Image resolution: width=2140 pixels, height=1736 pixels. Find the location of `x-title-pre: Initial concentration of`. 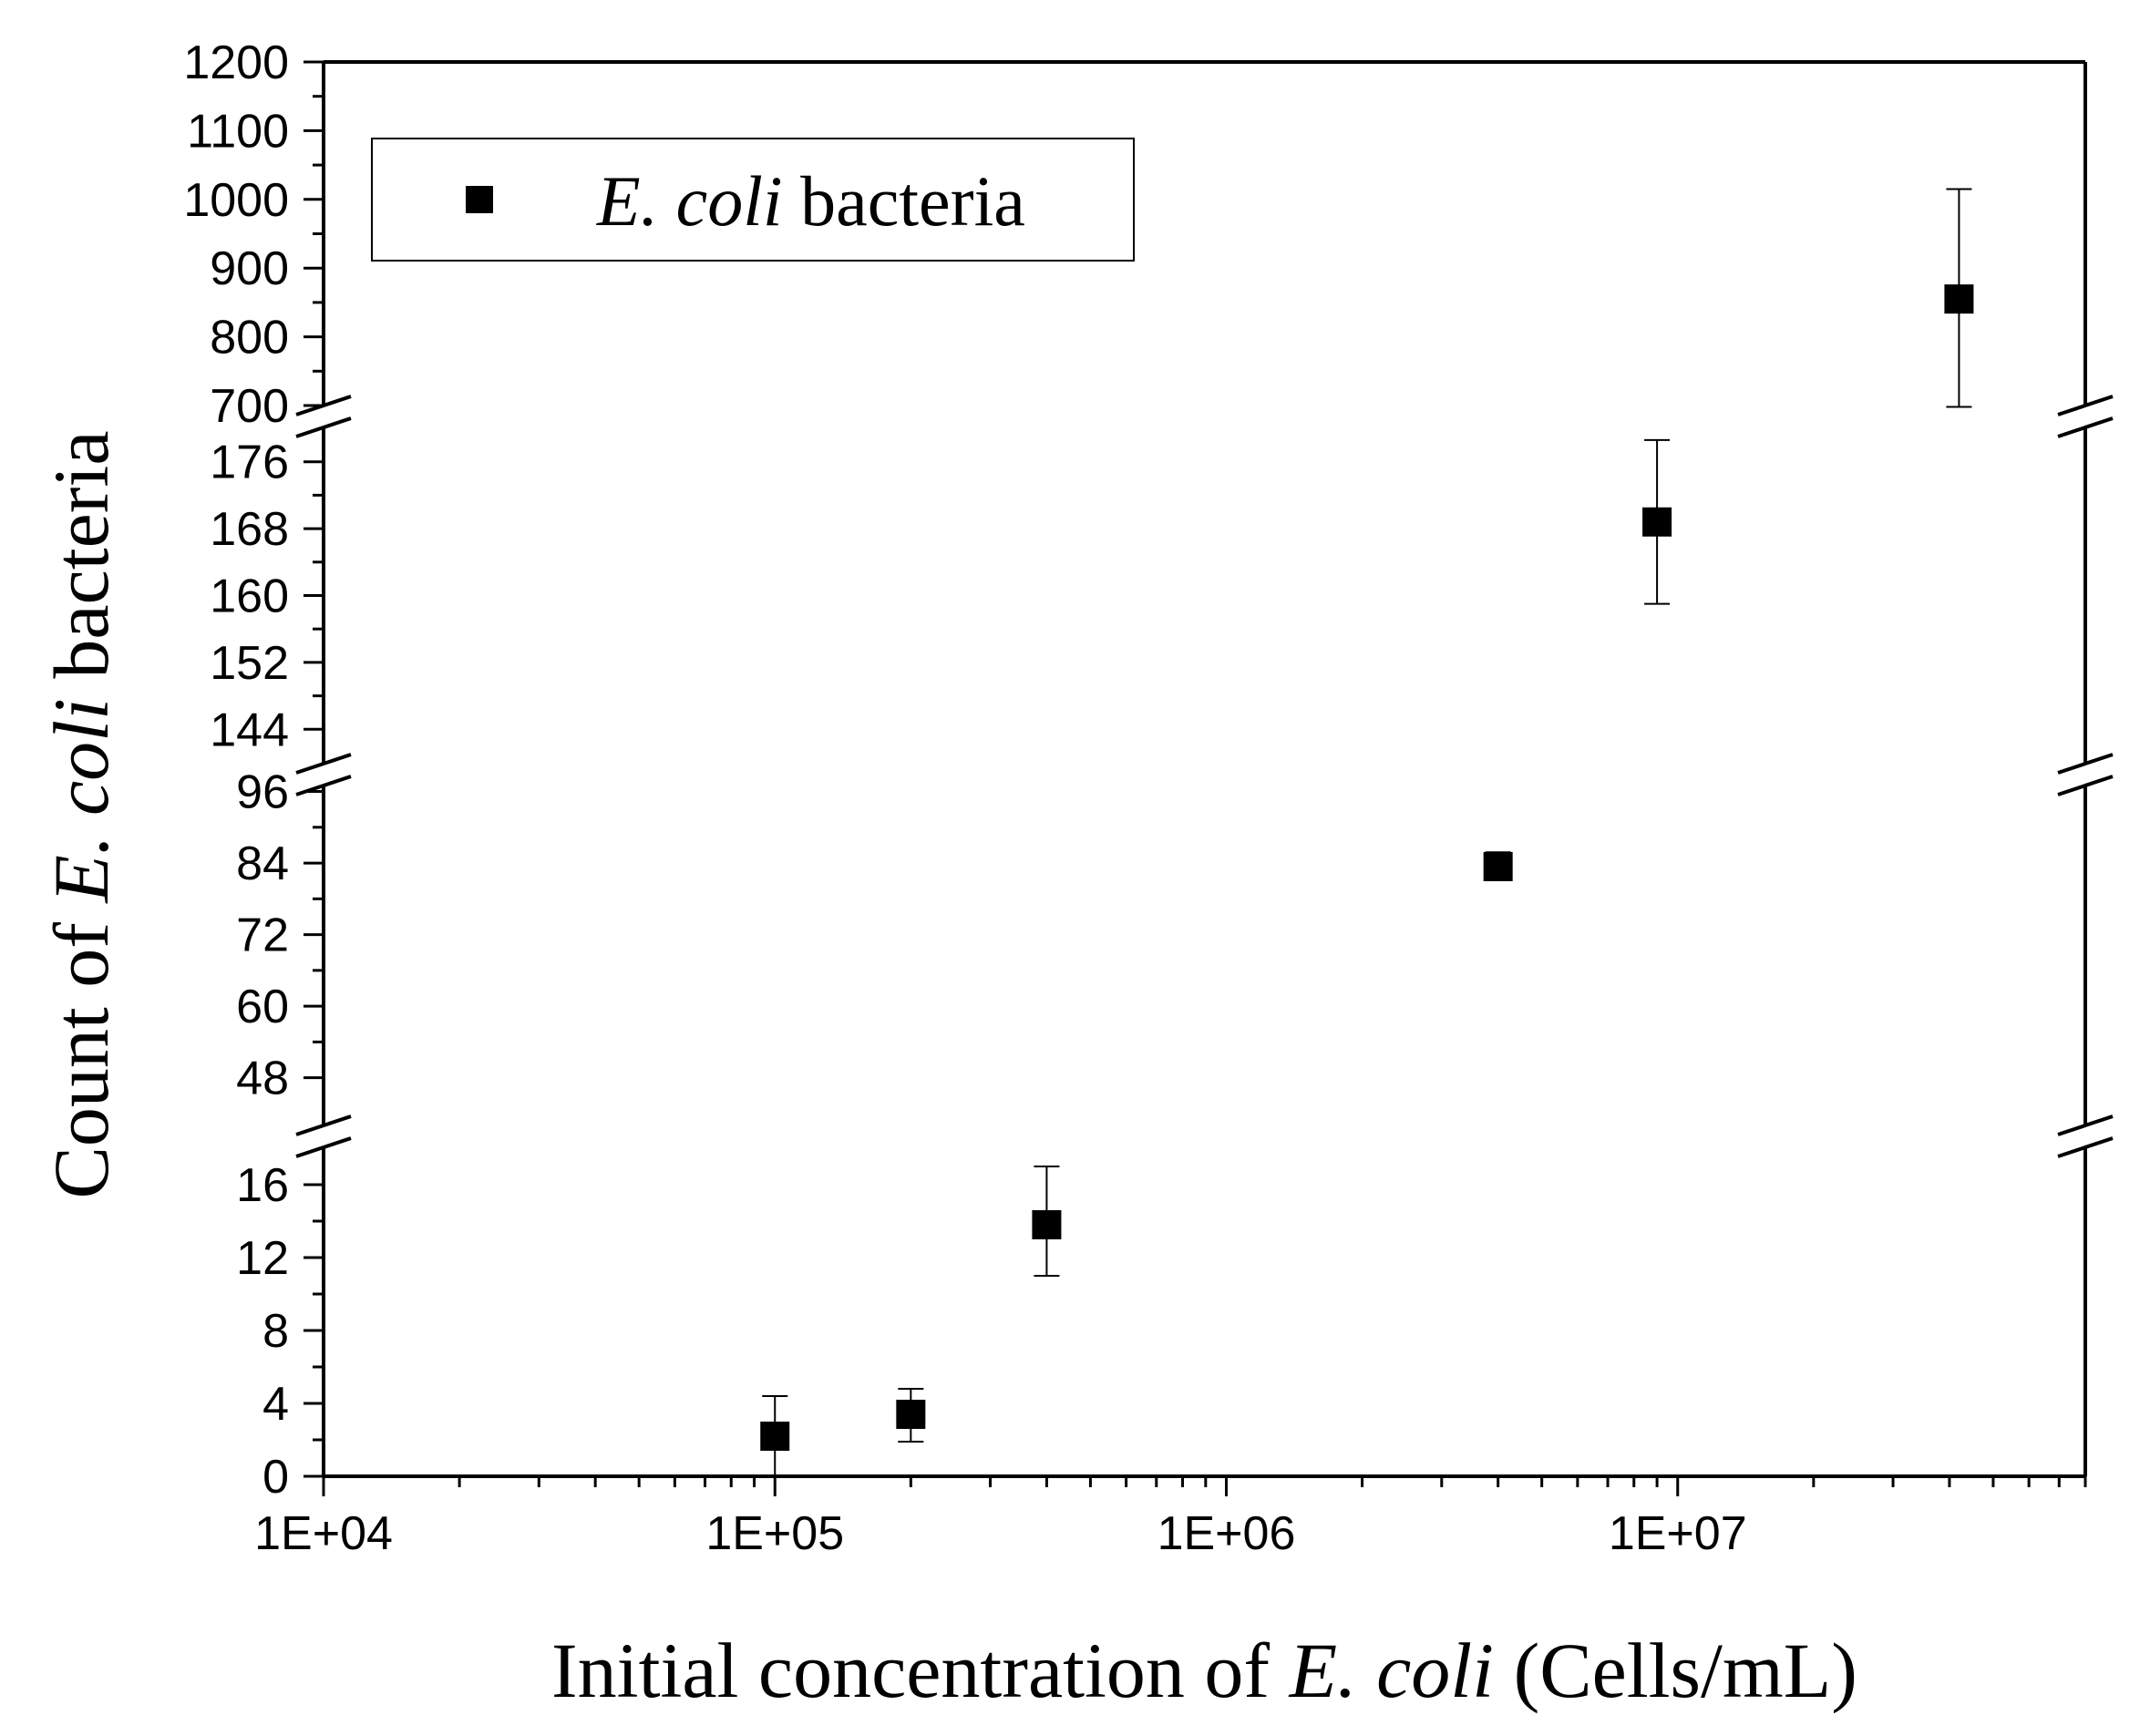

x-title-pre: Initial concentration of is located at coordinates (920, 1670).